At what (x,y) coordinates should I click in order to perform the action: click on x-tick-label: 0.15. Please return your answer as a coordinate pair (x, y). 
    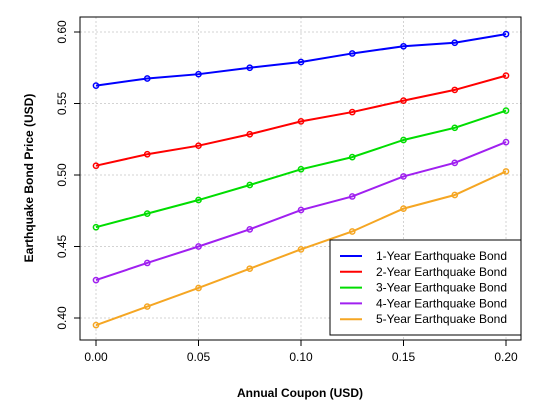
    Looking at the image, I should click on (404, 357).